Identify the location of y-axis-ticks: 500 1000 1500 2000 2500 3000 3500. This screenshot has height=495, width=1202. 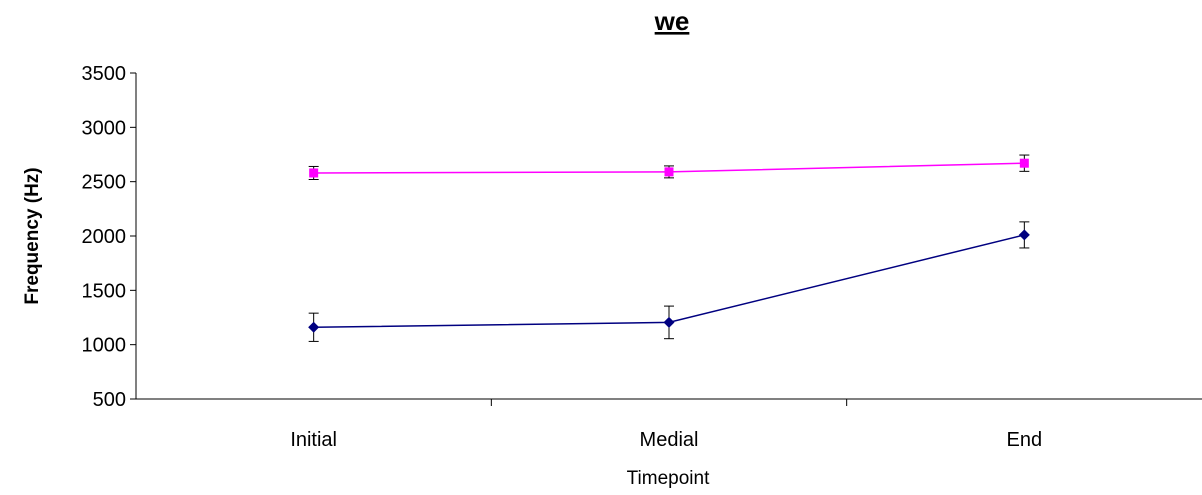
(109, 237).